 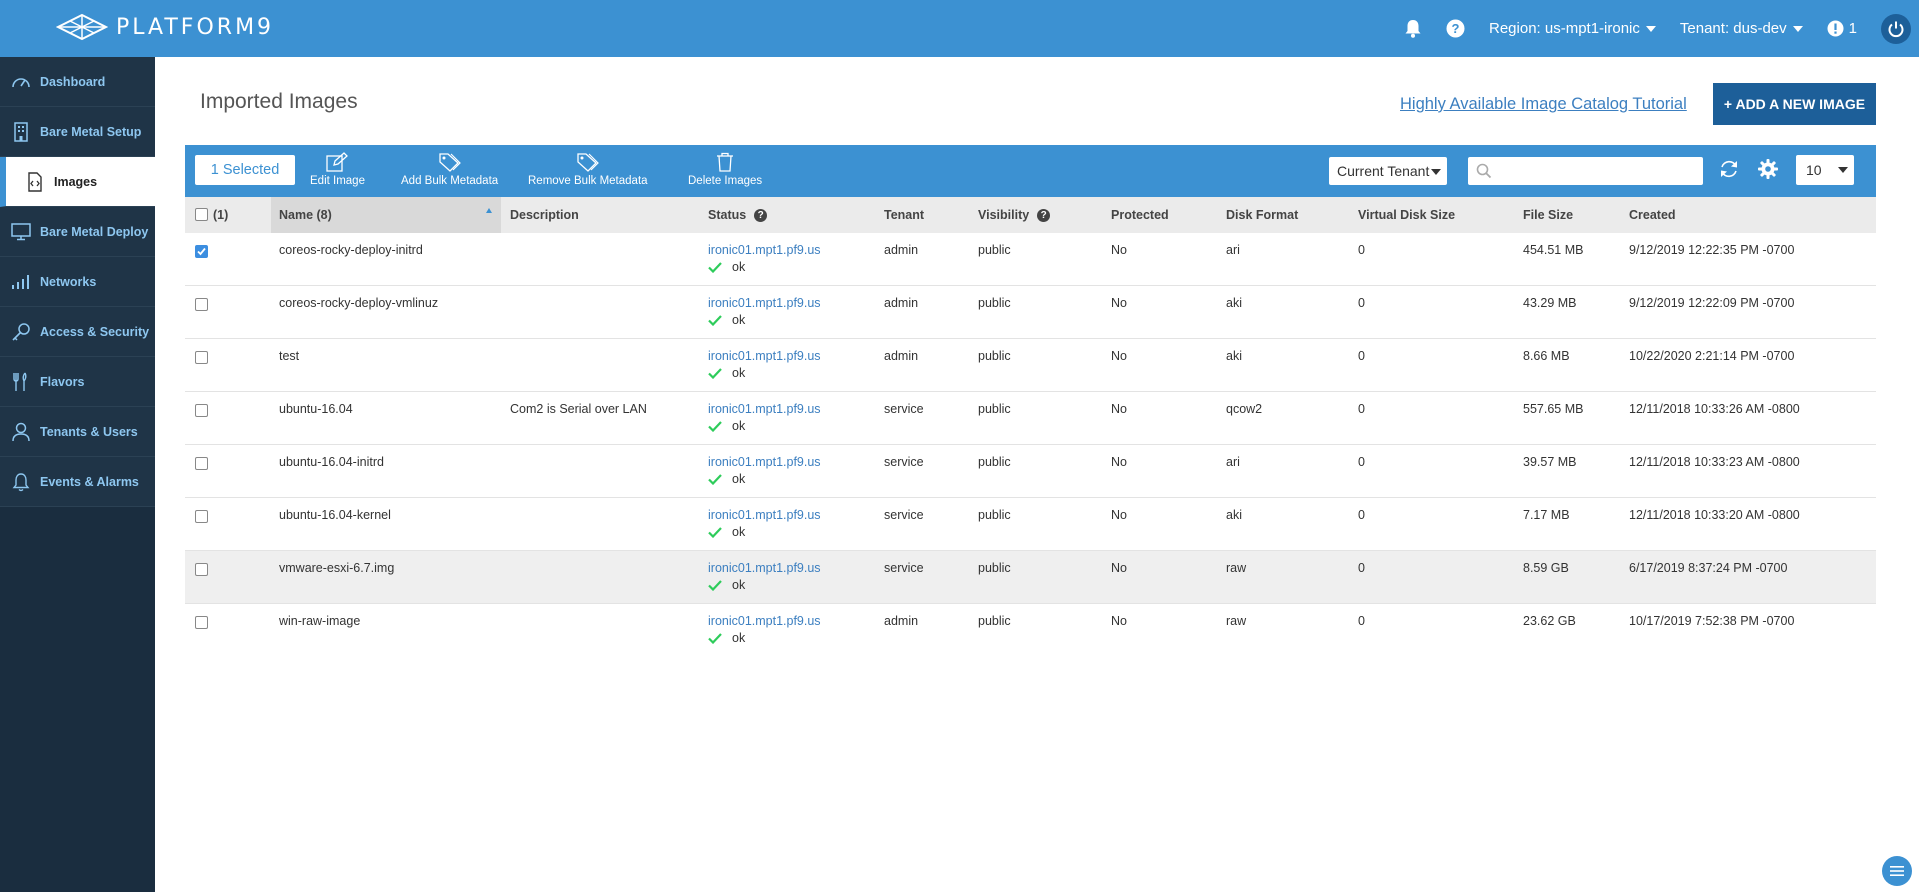 What do you see at coordinates (1543, 104) in the screenshot?
I see `tutorial-link: Highly Available Image Catalog Tutorial` at bounding box center [1543, 104].